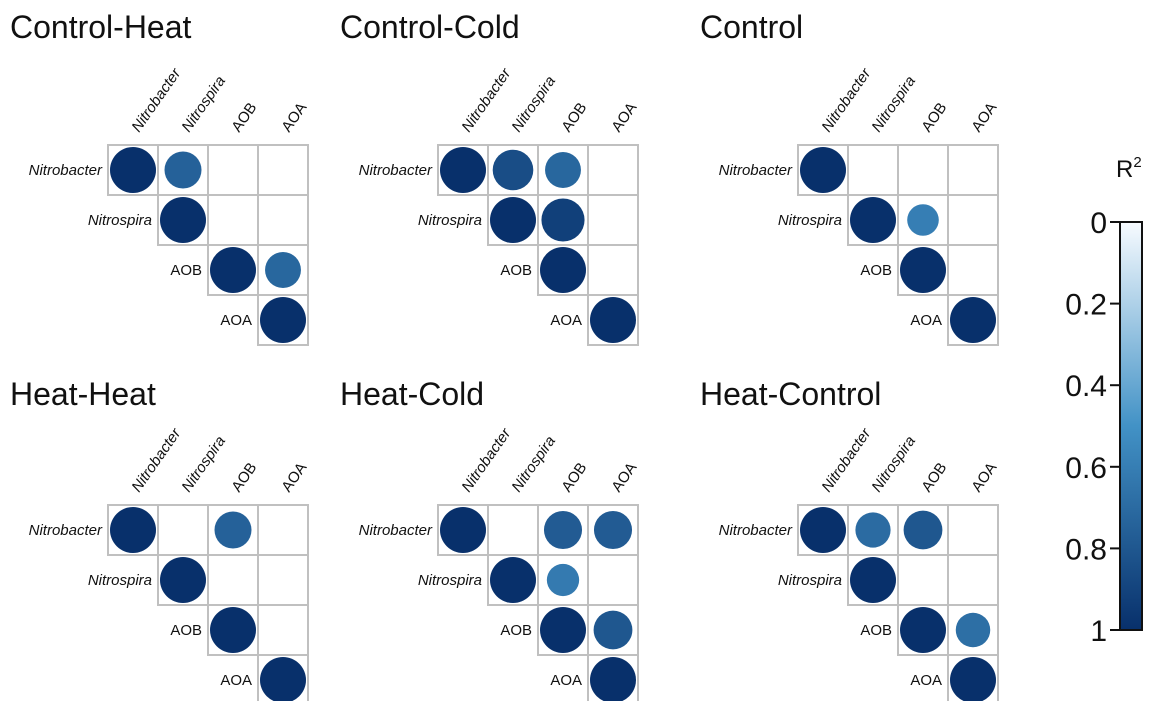 This screenshot has width=1151, height=701. I want to click on cell-nitrobacter-nitrospira, so click(183, 530).